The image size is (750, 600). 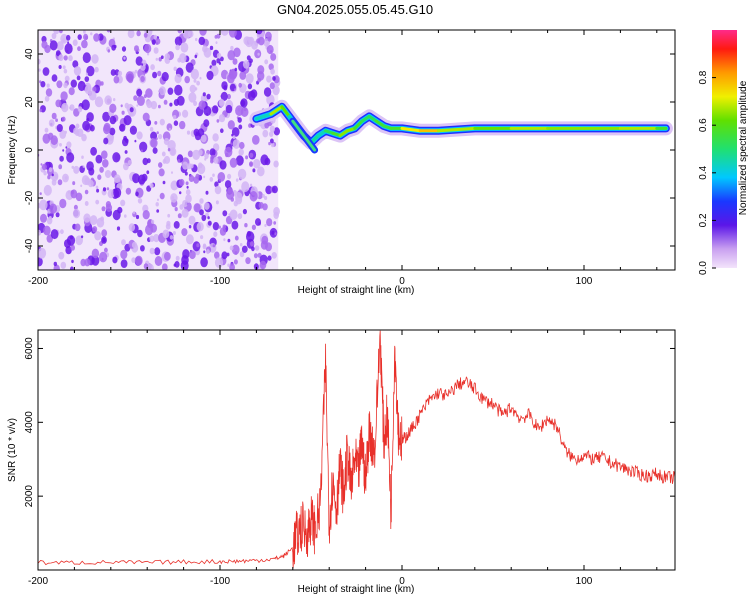 I want to click on x-tick-label: 0, so click(x=402, y=281).